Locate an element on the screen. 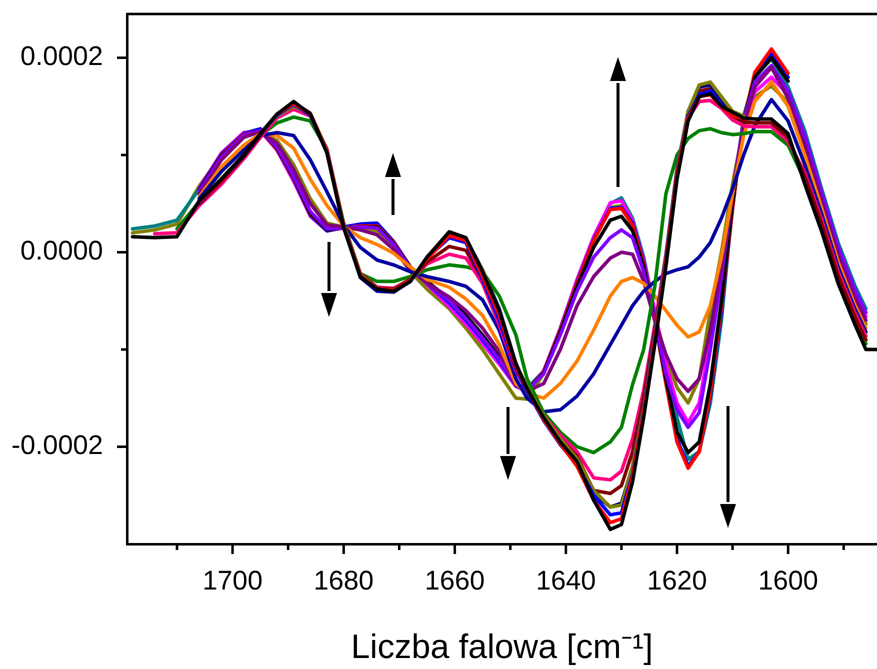 This screenshot has width=877, height=669. x-axis-title: Liczba falowa [cm⁻¹] is located at coordinates (502, 647).